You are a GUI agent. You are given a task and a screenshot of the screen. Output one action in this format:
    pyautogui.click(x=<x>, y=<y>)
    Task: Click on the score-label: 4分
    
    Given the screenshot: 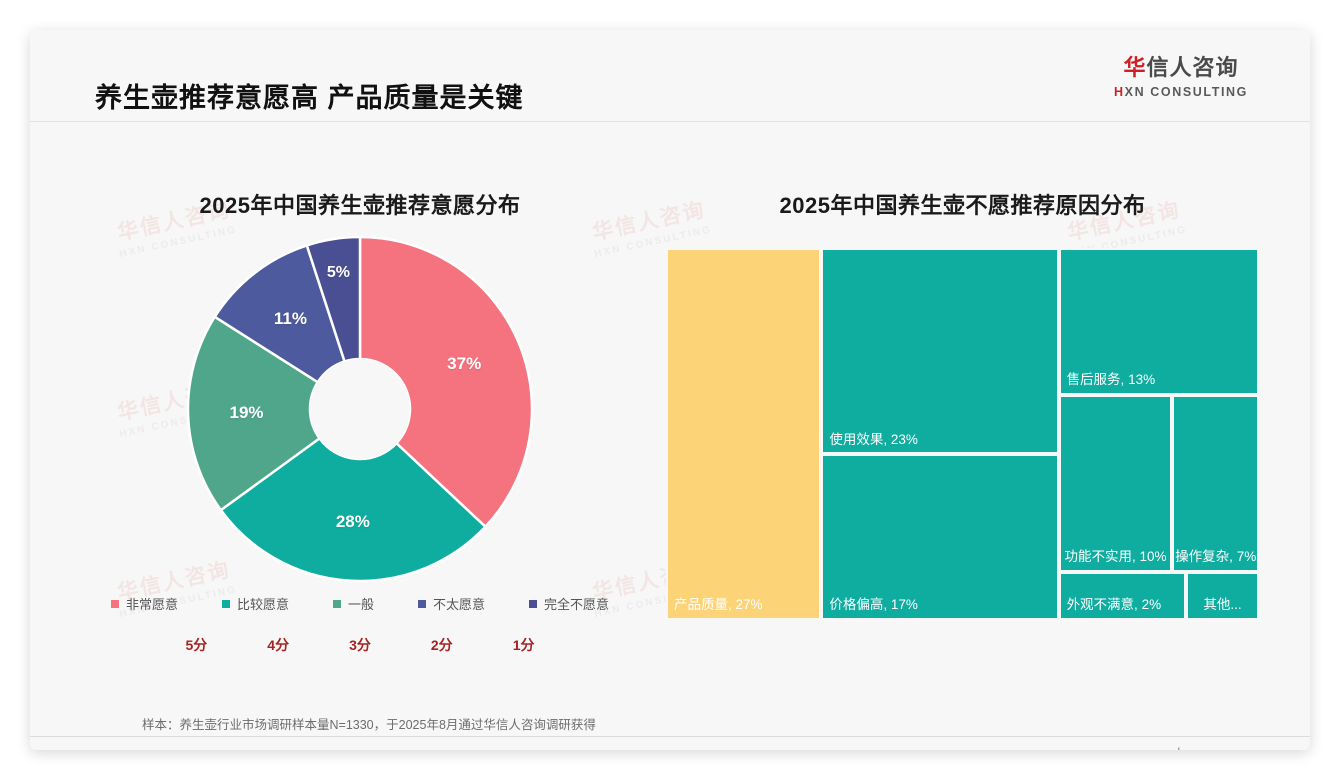 What is the action you would take?
    pyautogui.click(x=278, y=645)
    